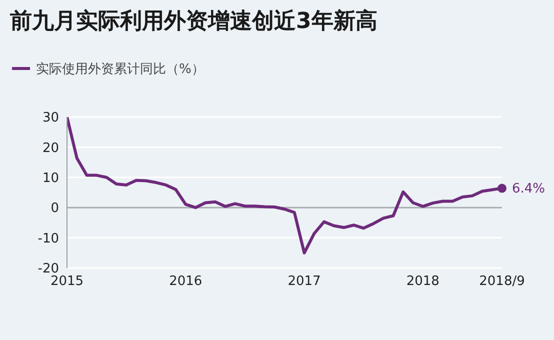 This screenshot has height=340, width=554. I want to click on legend-label: 实际使用外资累计同比（%）, so click(120, 69).